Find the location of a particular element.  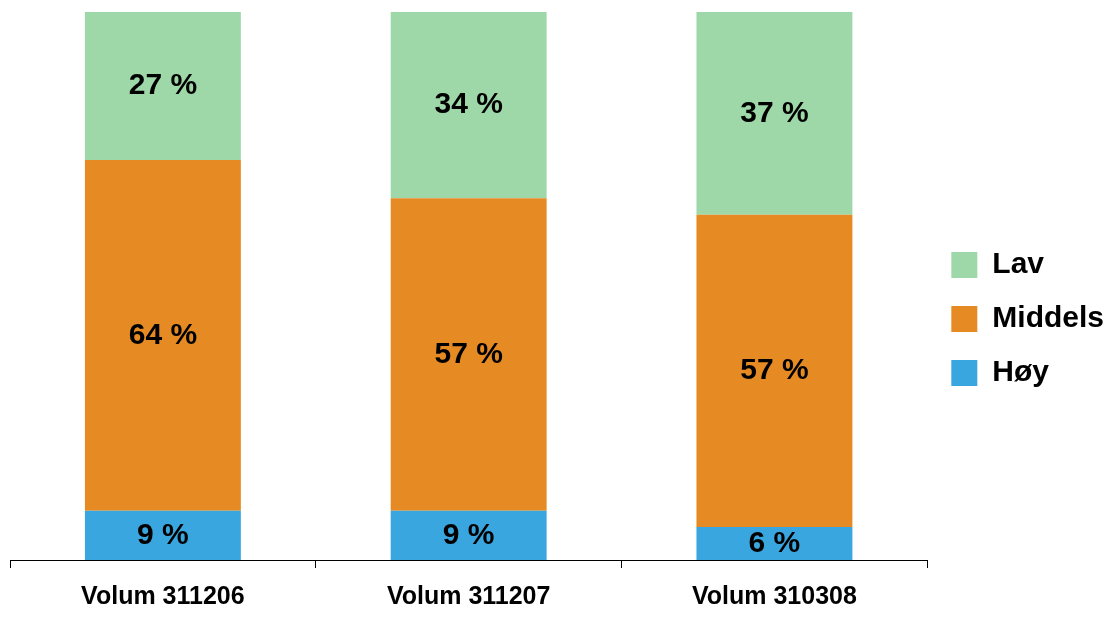

legend-label: Middels is located at coordinates (1048, 317).